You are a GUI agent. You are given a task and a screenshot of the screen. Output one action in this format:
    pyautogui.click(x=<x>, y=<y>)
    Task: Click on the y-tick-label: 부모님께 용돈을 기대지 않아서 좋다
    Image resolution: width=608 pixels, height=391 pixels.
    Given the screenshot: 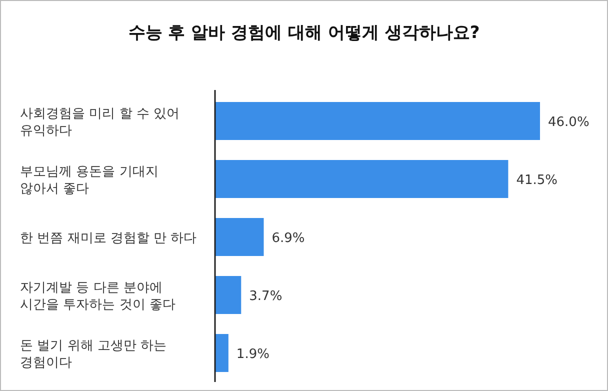 What is the action you would take?
    pyautogui.click(x=89, y=180)
    